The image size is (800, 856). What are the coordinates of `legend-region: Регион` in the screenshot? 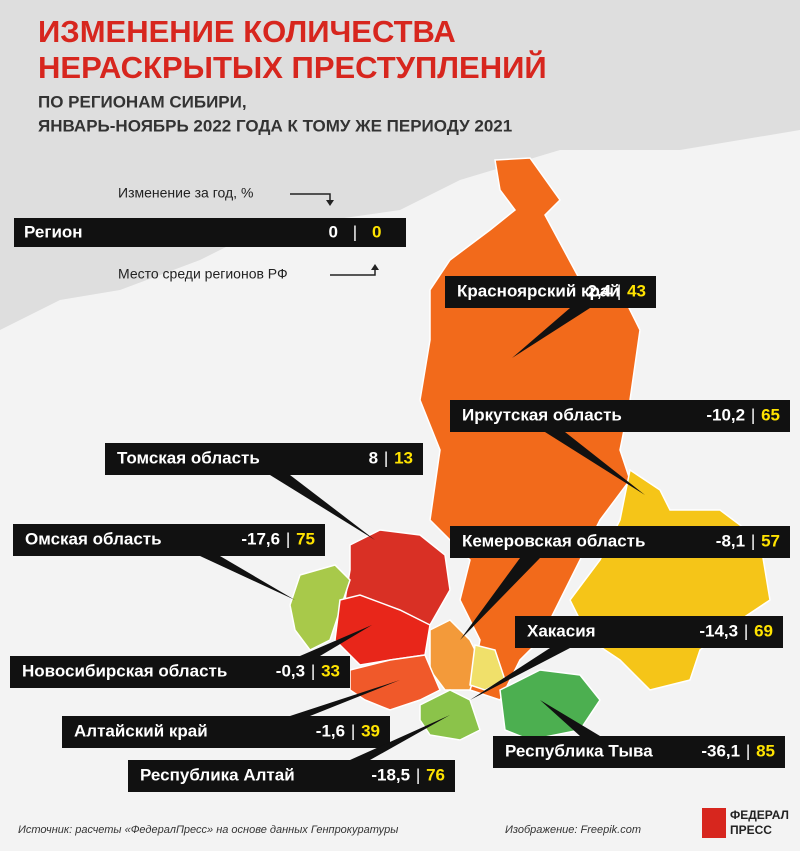 It's located at (53, 231).